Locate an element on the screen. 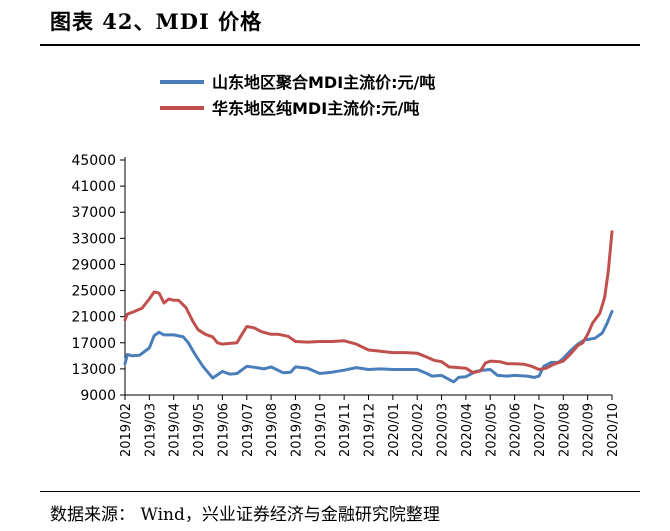 This screenshot has width=670, height=531. y-tick-label: 45000 is located at coordinates (93, 161).